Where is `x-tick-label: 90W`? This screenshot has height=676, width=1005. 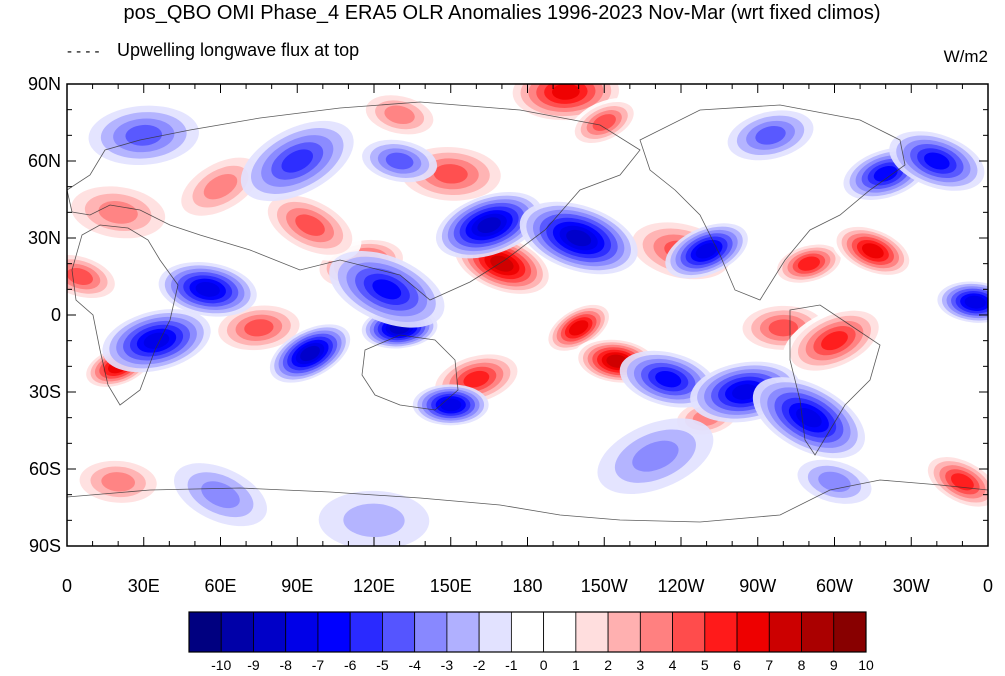
x-tick-label: 90W is located at coordinates (757, 586).